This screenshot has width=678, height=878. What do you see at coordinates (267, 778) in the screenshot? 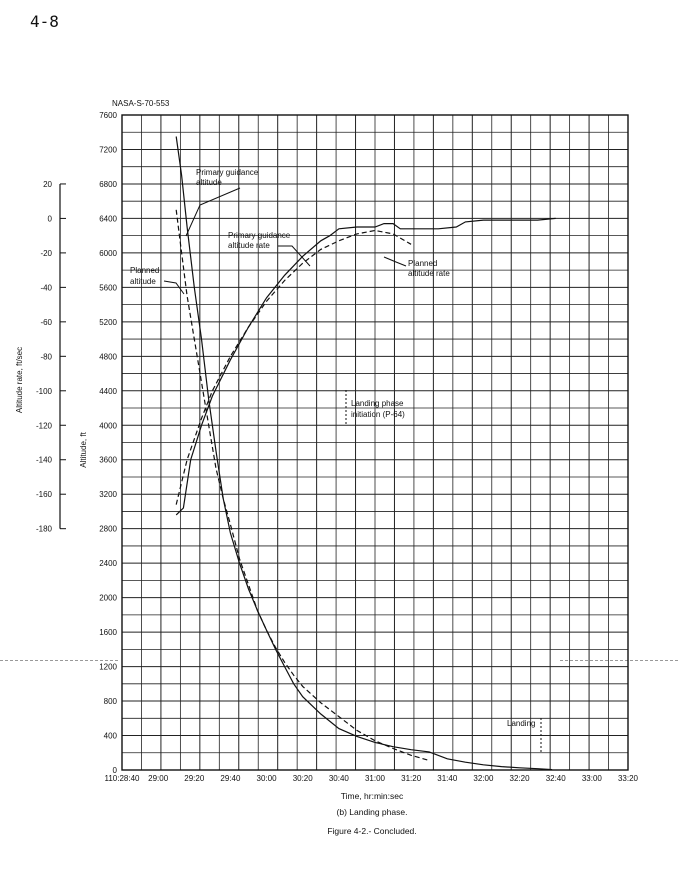
I see `x-tick-label: 30:00` at bounding box center [267, 778].